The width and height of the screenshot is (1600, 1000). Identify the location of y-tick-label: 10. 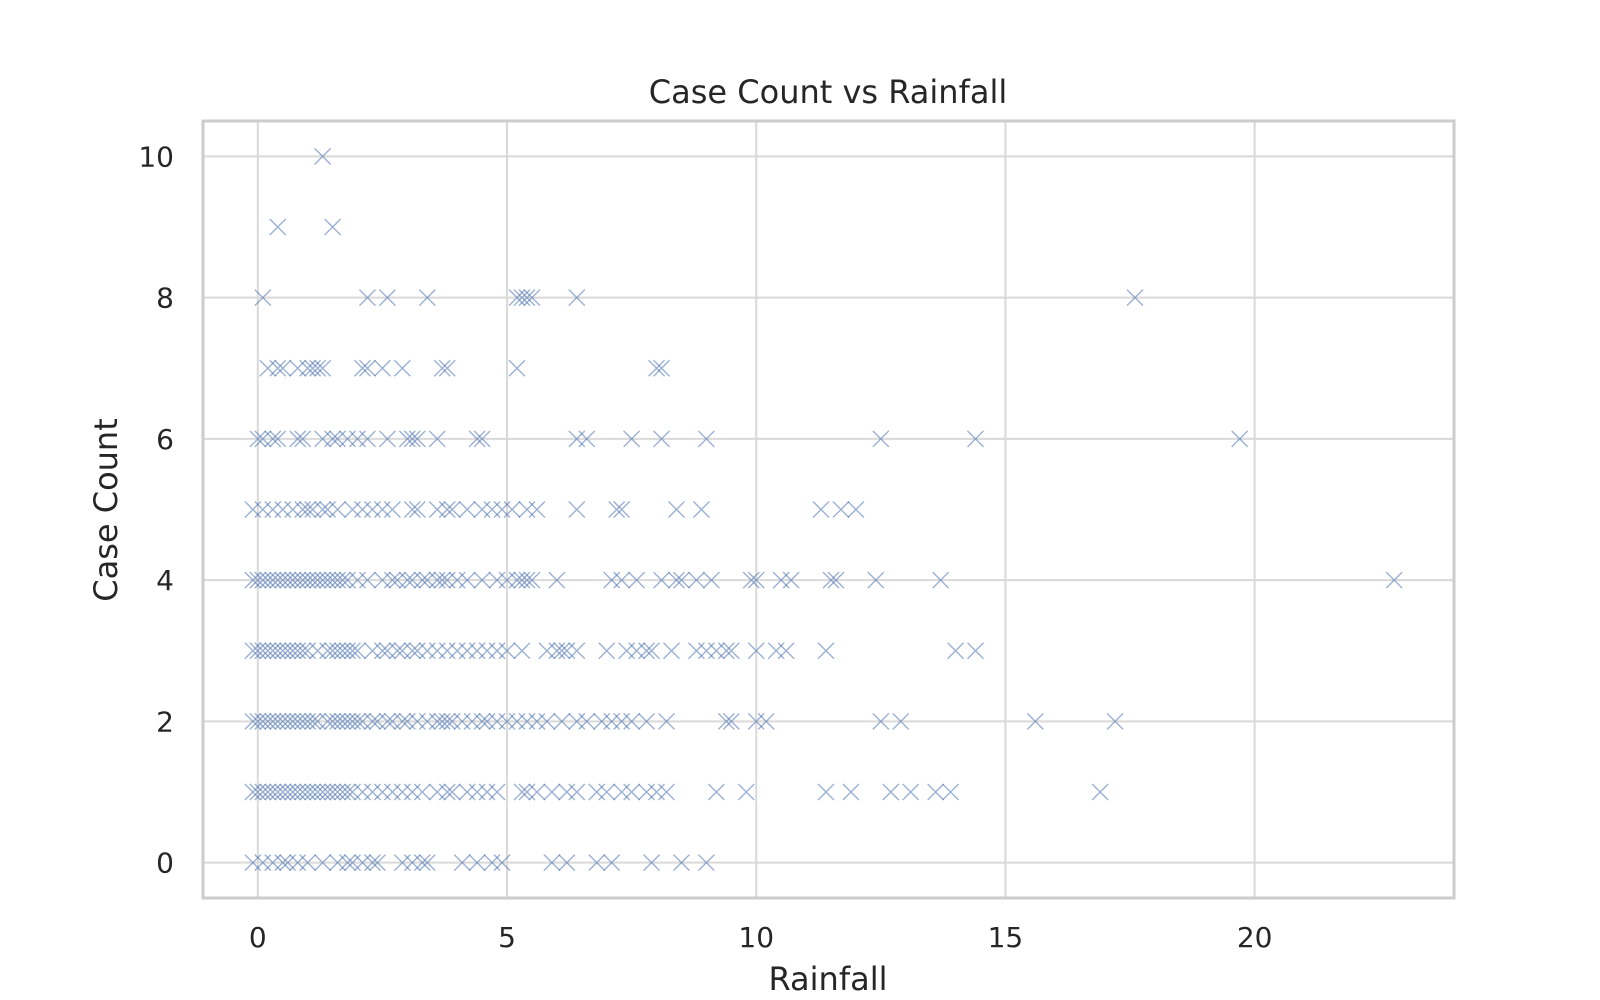
(156, 156).